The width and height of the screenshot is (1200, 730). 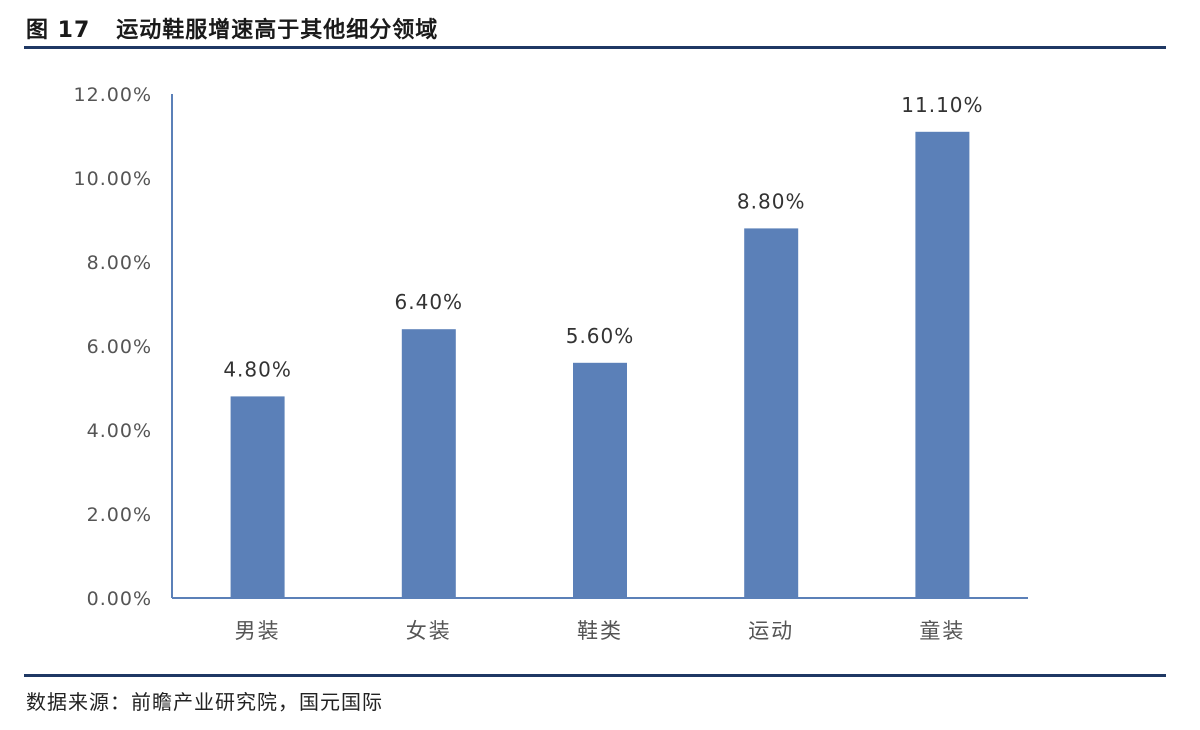 I want to click on y-tick-label: 4.00%, so click(x=119, y=431).